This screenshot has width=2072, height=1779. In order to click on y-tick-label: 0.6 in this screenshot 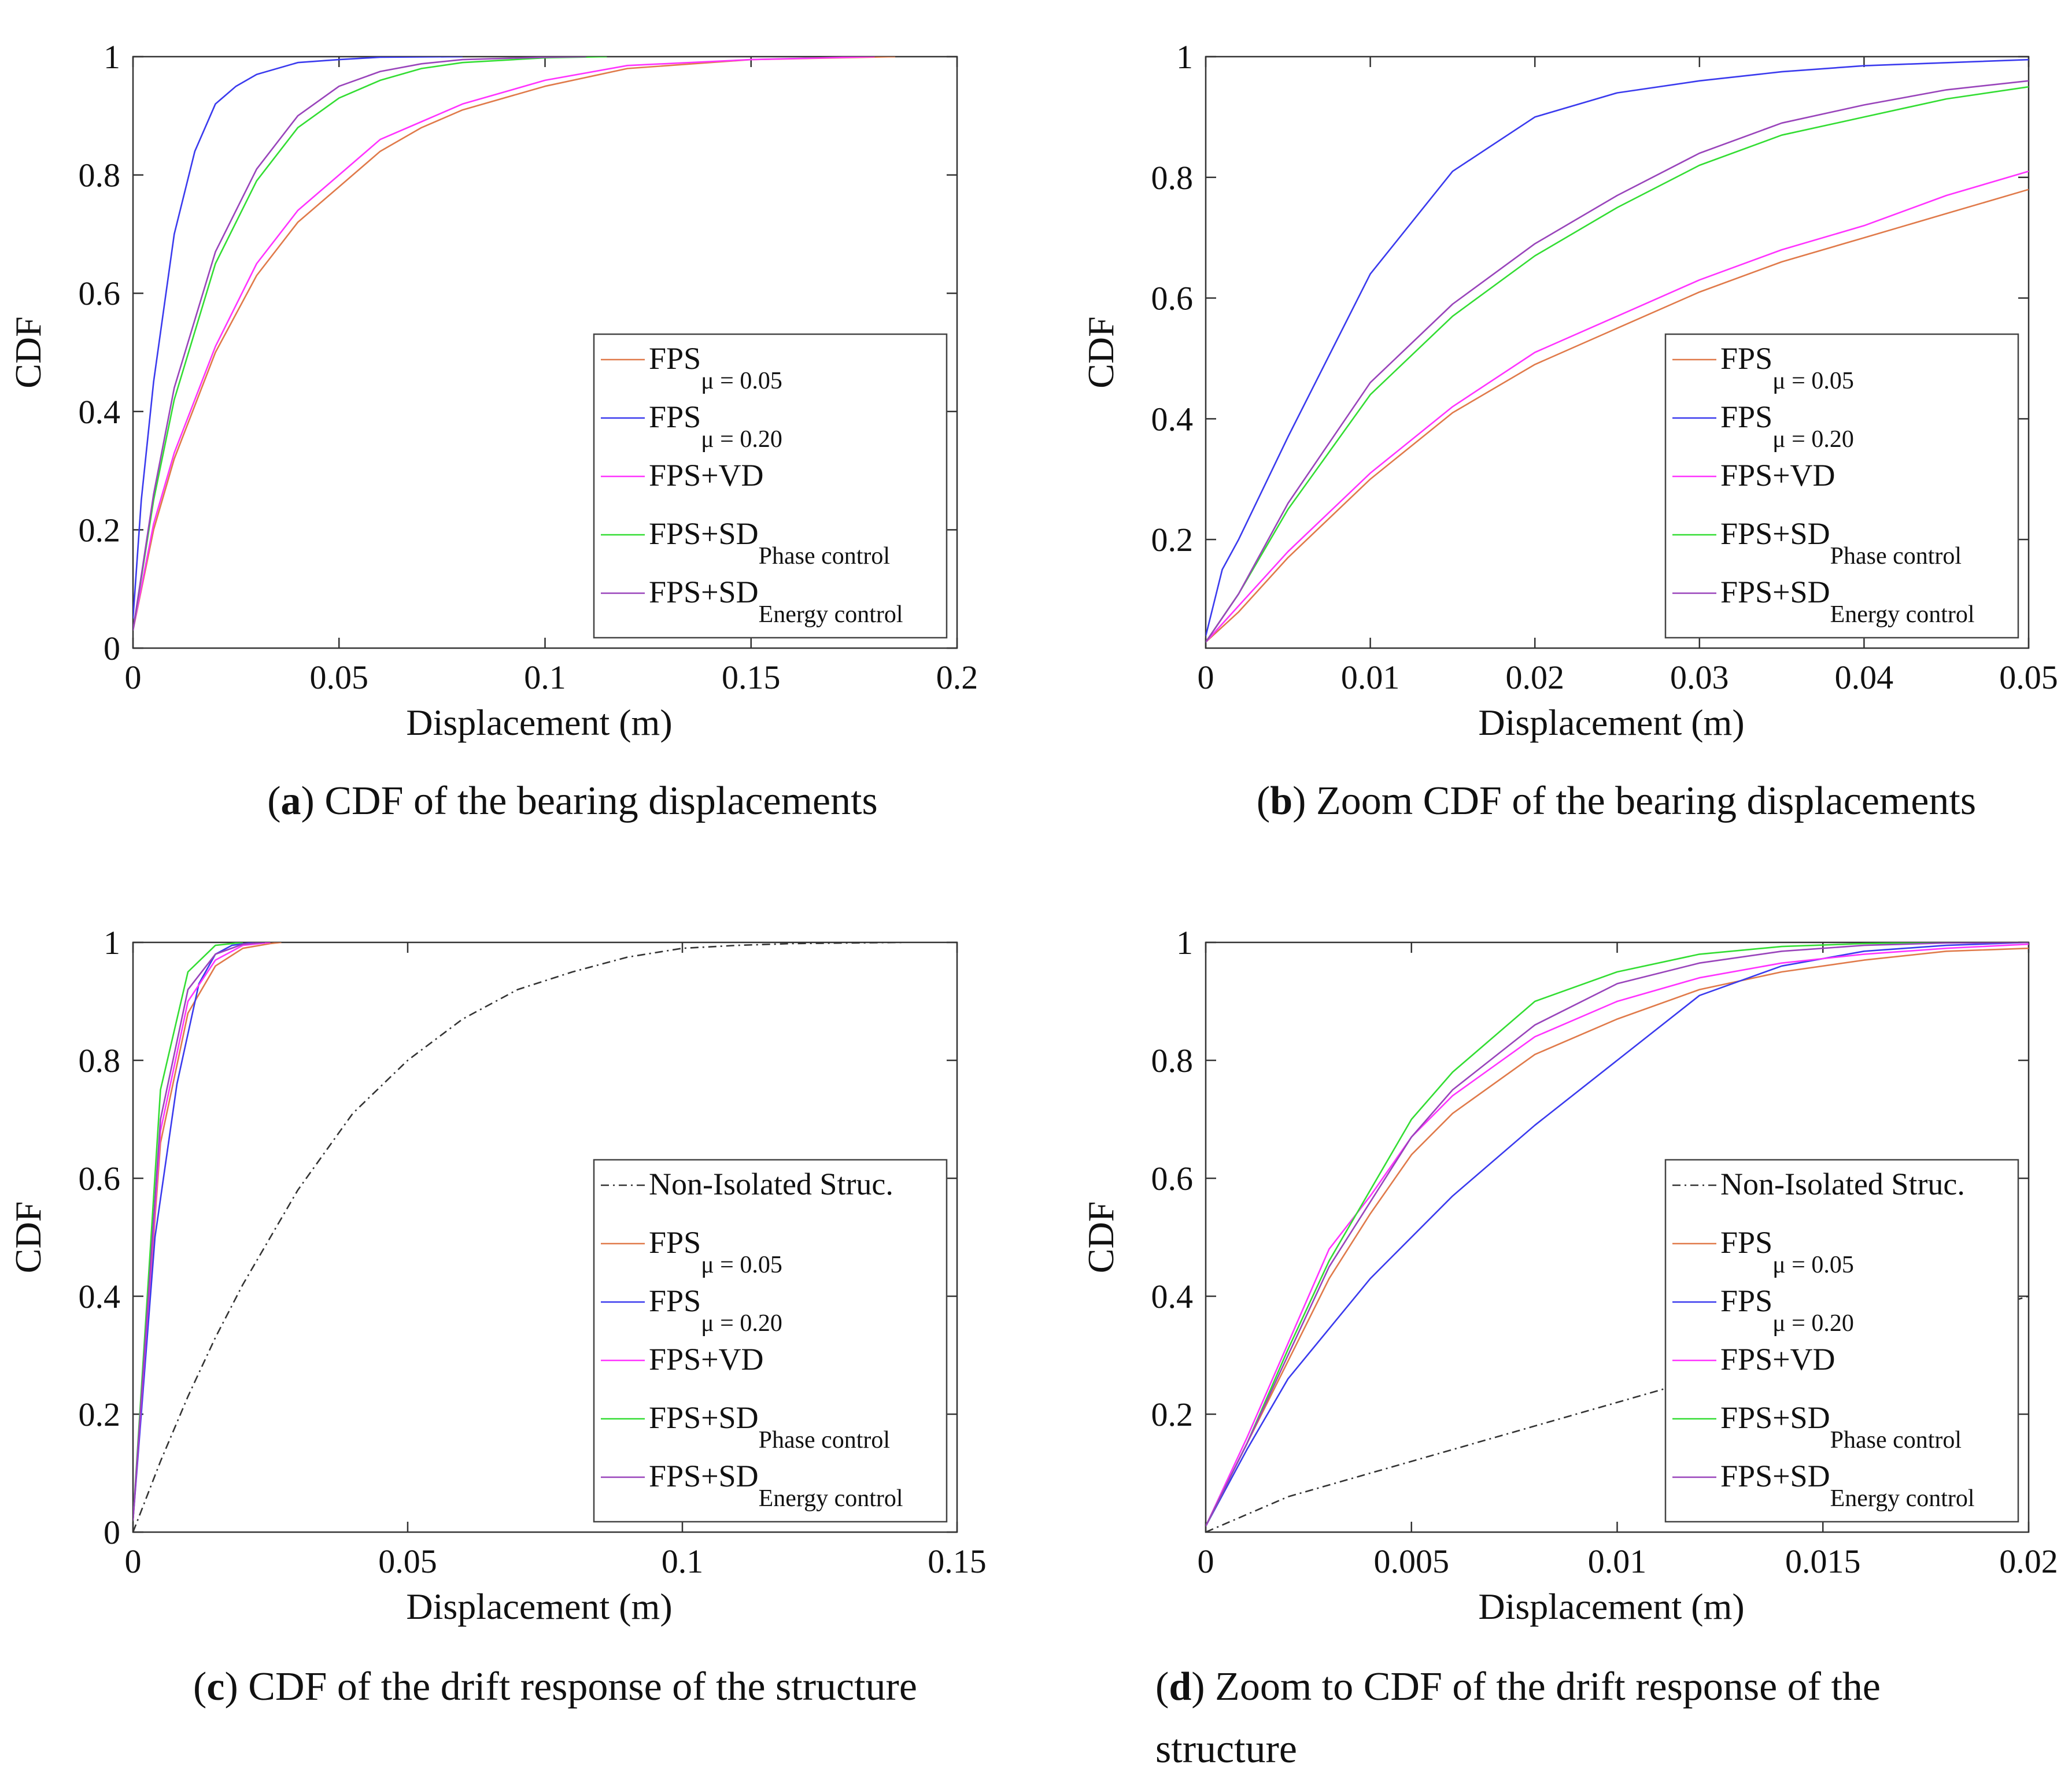, I will do `click(100, 293)`.